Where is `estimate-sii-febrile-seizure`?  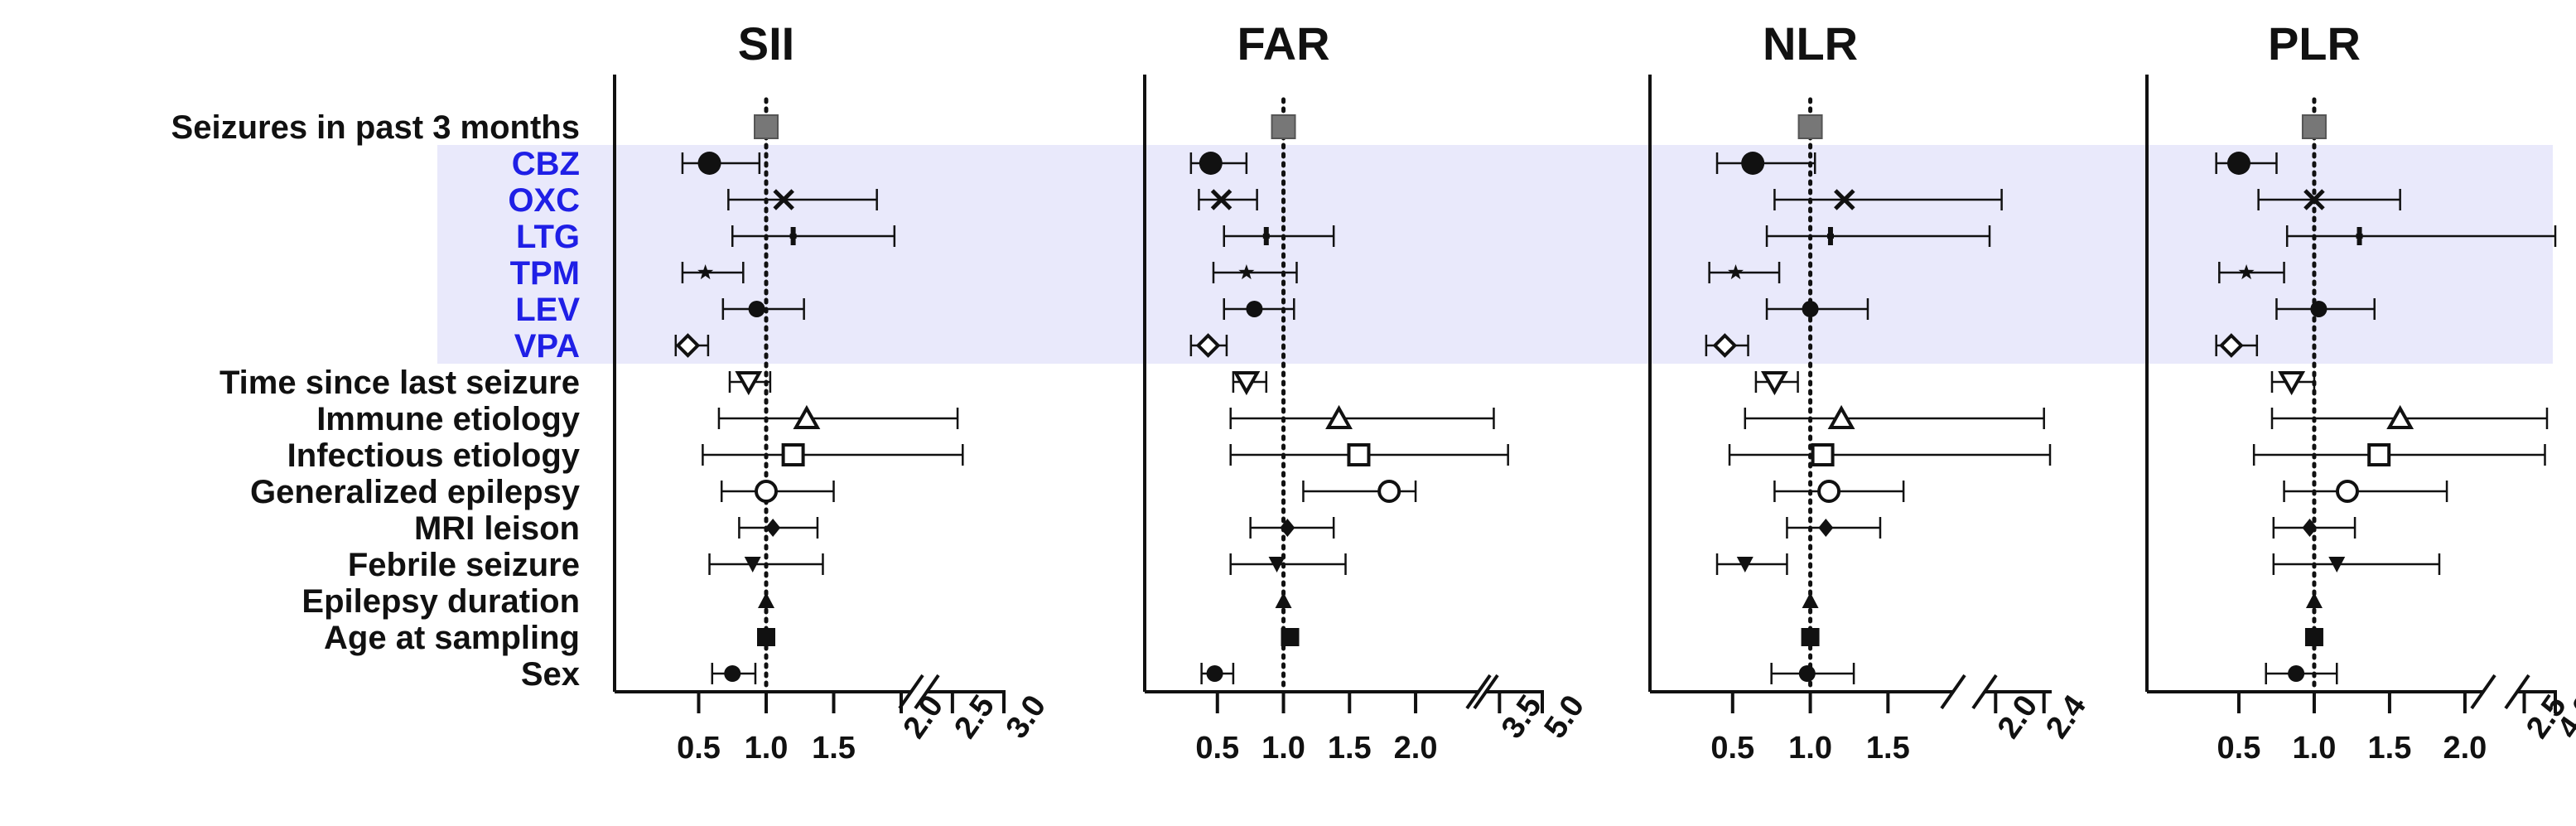
estimate-sii-febrile-seizure is located at coordinates (766, 564).